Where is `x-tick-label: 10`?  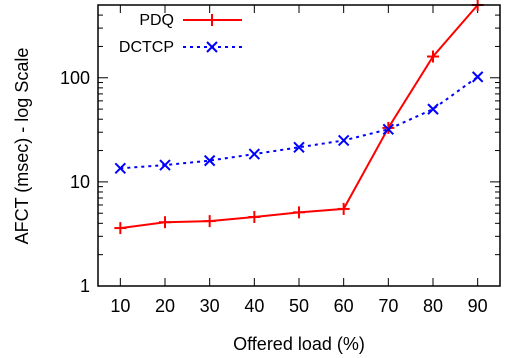
x-tick-label: 10 is located at coordinates (120, 306).